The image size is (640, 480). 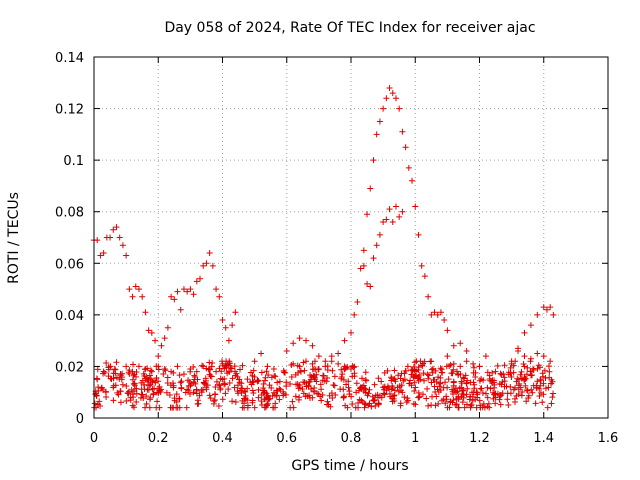 What do you see at coordinates (158, 438) in the screenshot?
I see `x-tick-label: 0.2` at bounding box center [158, 438].